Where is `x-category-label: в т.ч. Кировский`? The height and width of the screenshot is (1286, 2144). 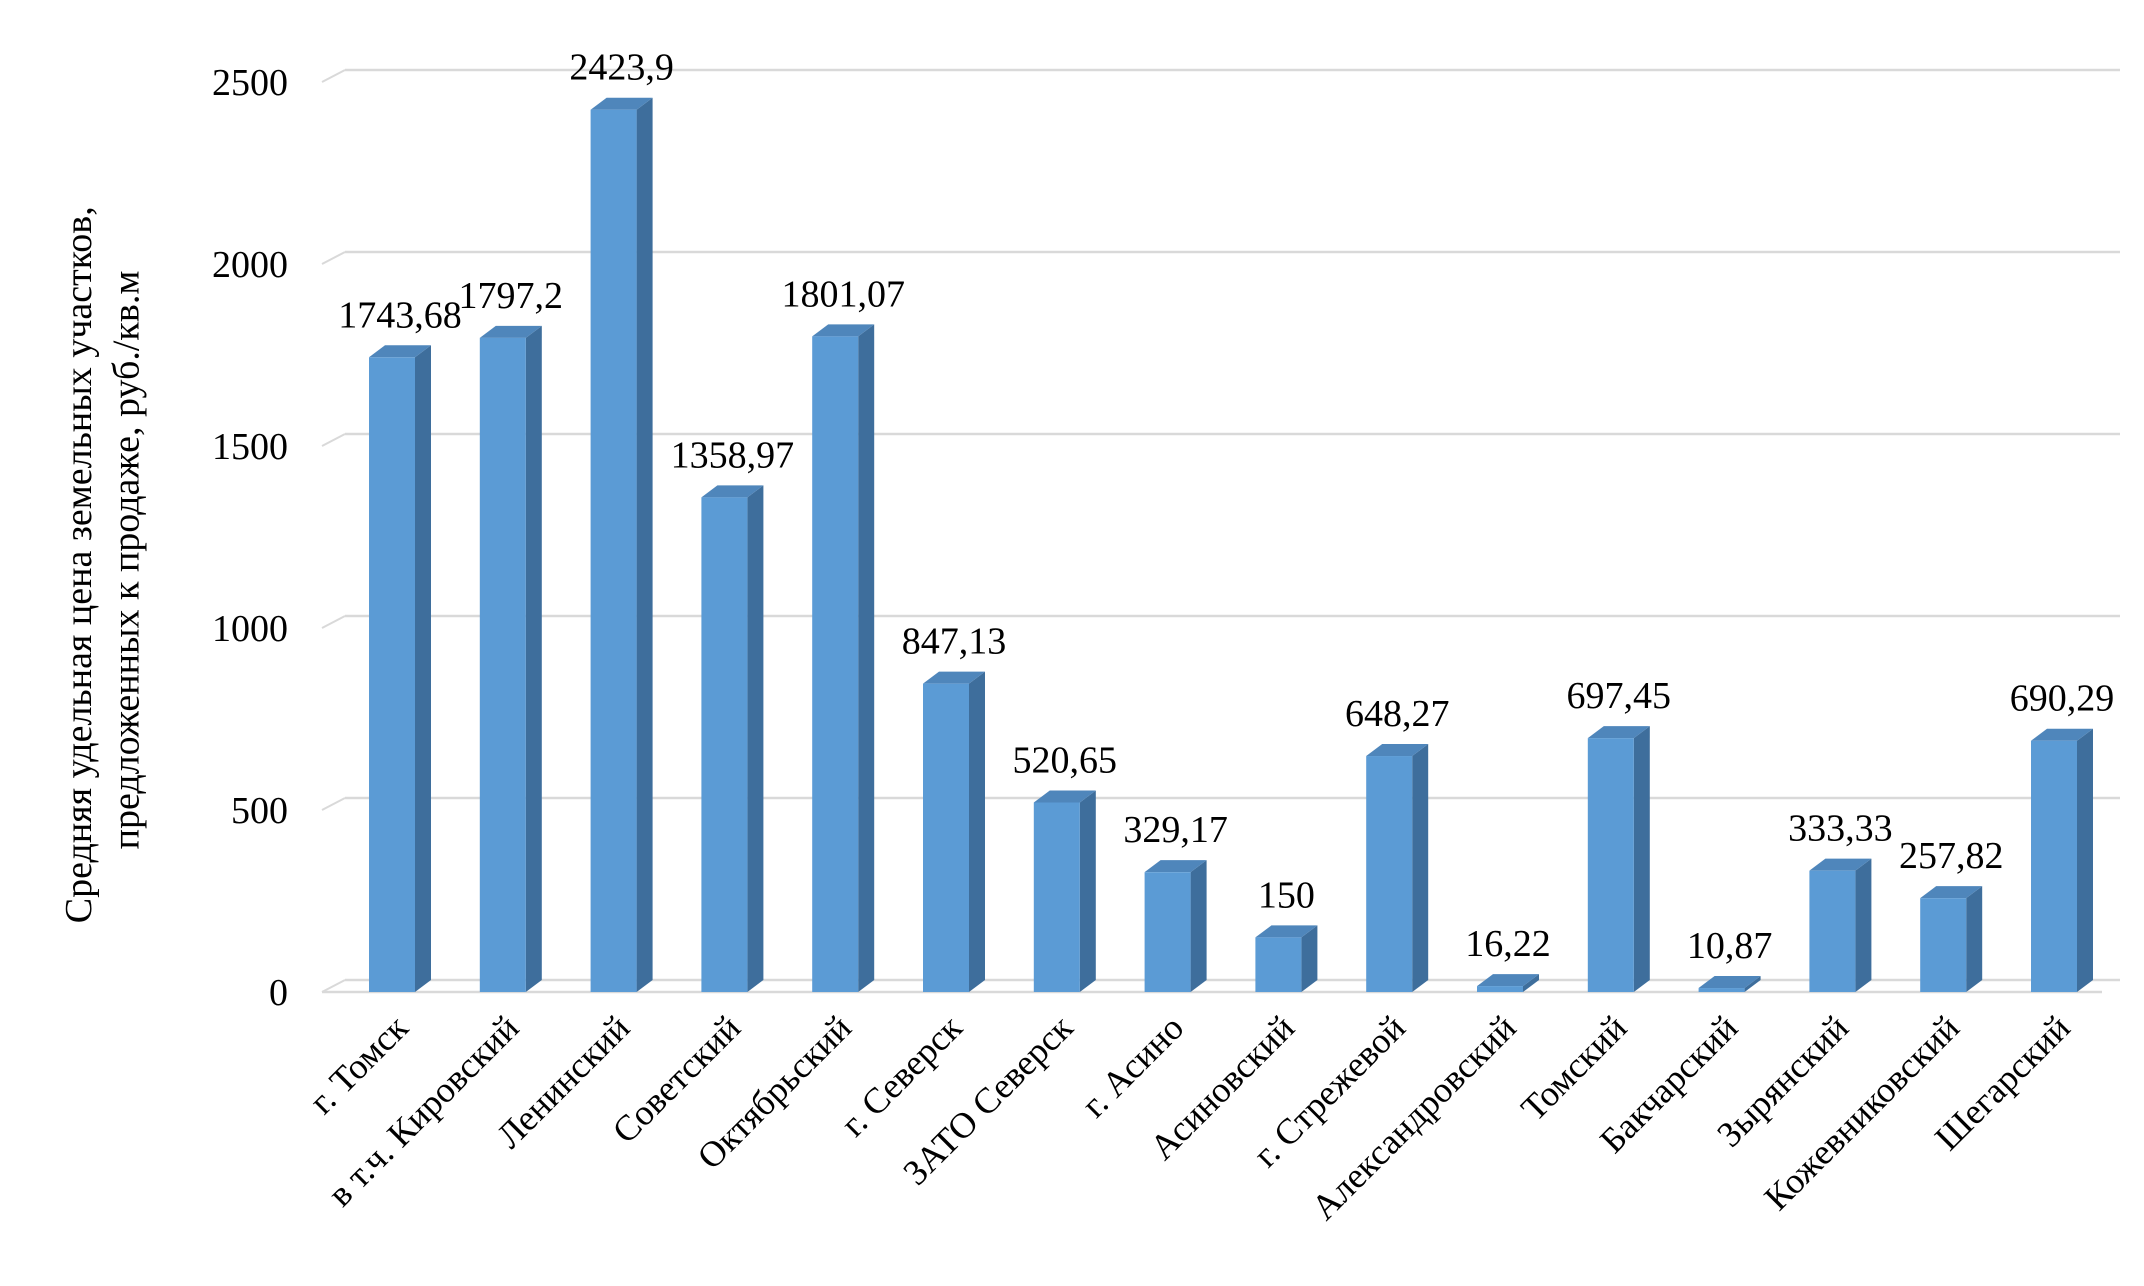 x-category-label: в т.ч. Кировский is located at coordinates (423, 1110).